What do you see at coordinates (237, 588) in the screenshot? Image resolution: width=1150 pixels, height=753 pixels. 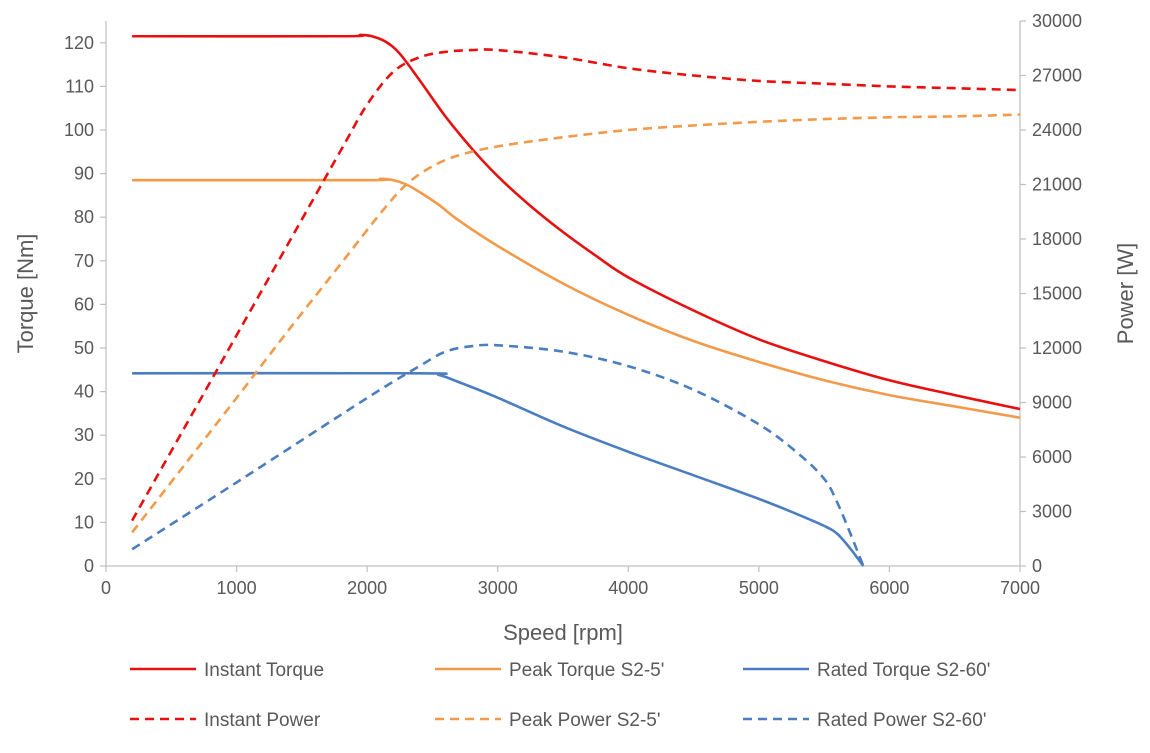 I see `x-tick-label: 1000` at bounding box center [237, 588].